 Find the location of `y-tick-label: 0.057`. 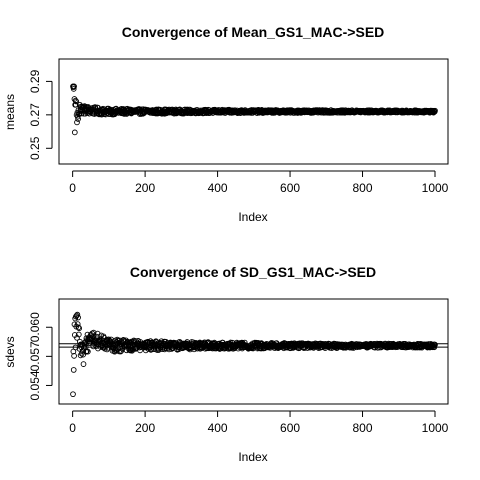

y-tick-label: 0.057 is located at coordinates (35, 356).